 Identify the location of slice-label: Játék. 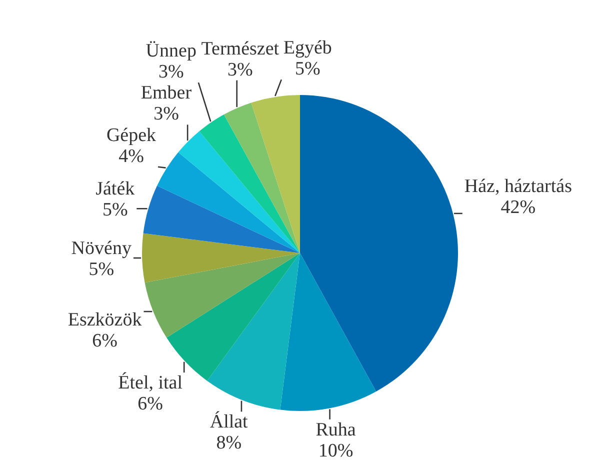
(116, 189).